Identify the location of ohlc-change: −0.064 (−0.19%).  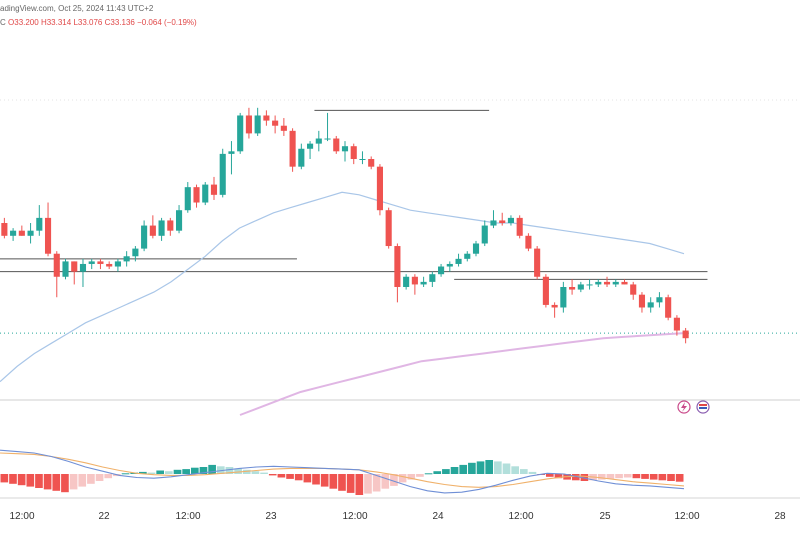
(167, 22).